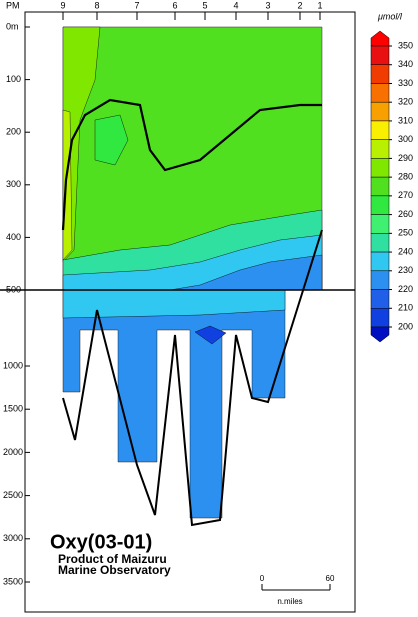  I want to click on colorbar-label: 250, so click(405, 233).